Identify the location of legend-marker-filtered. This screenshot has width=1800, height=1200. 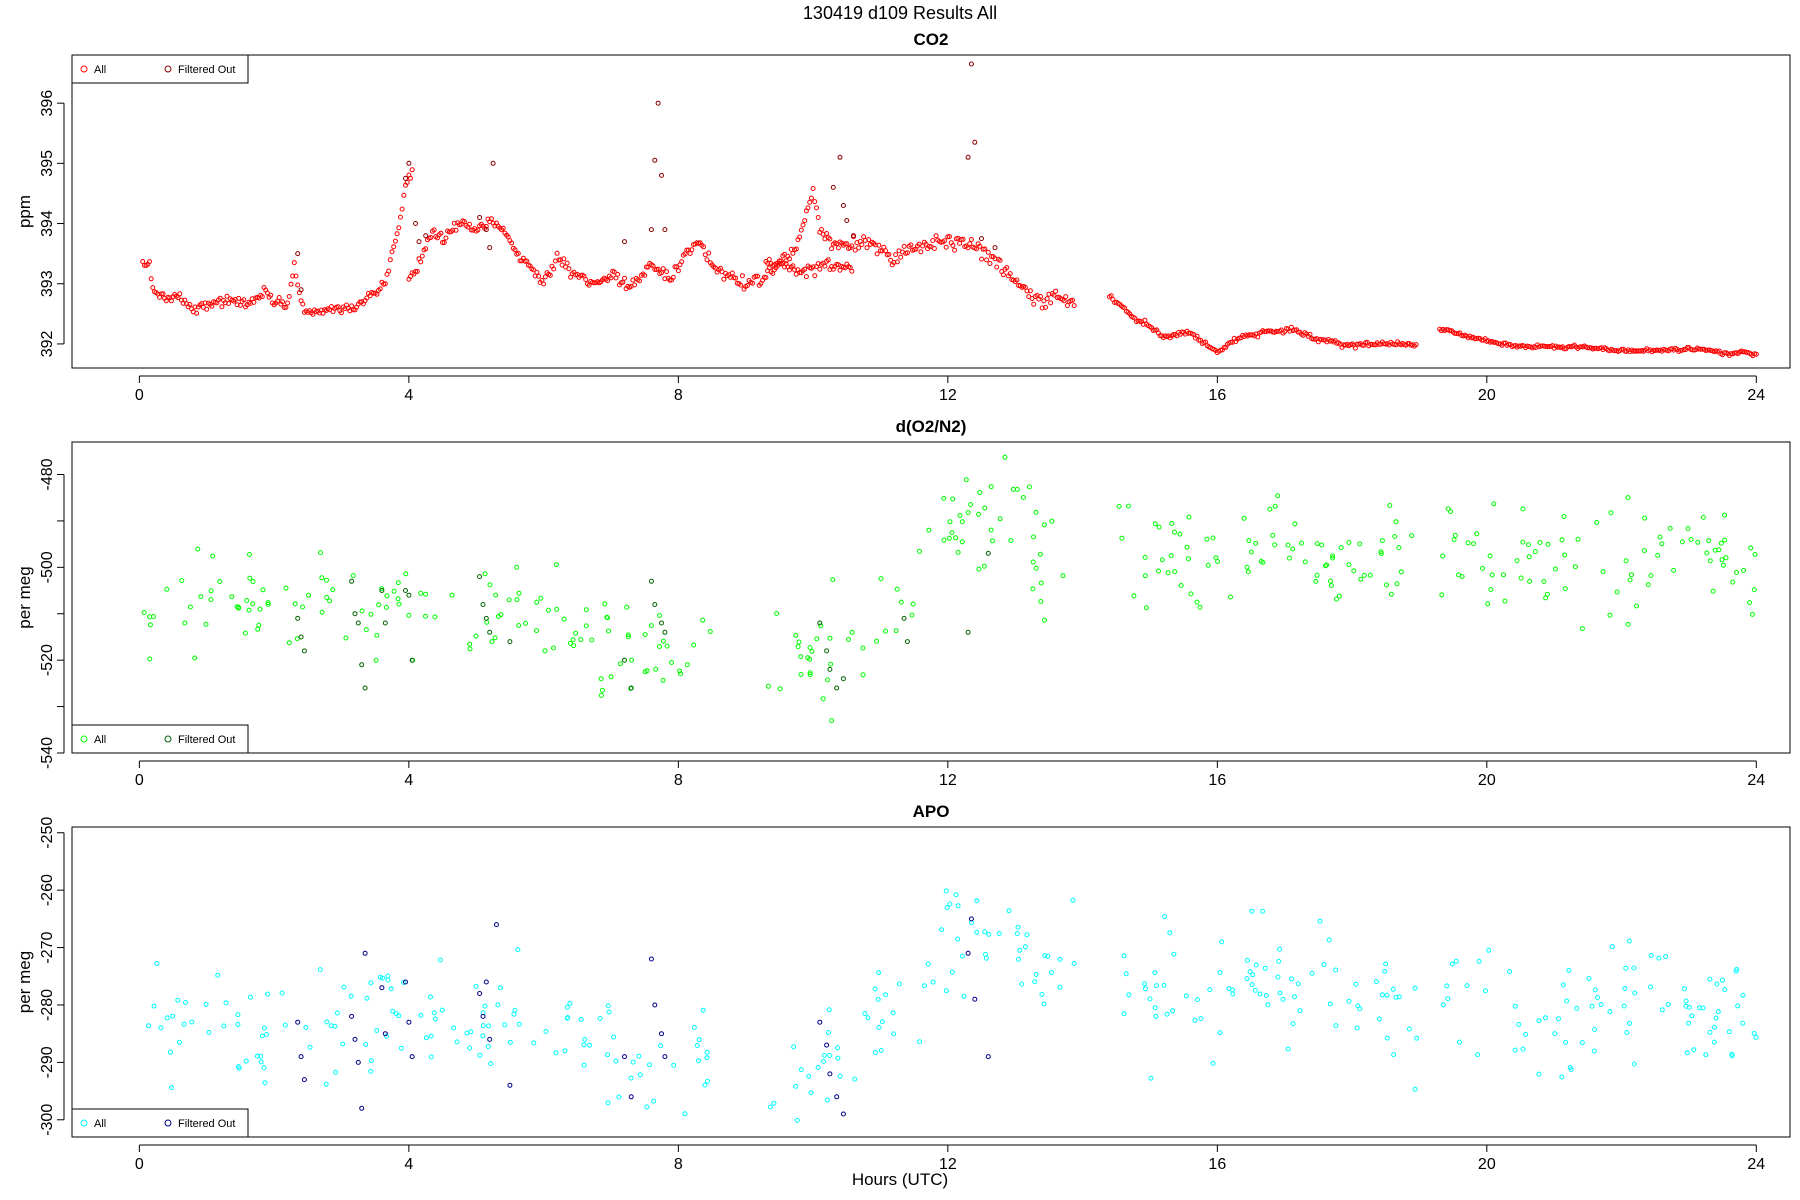
(168, 1123).